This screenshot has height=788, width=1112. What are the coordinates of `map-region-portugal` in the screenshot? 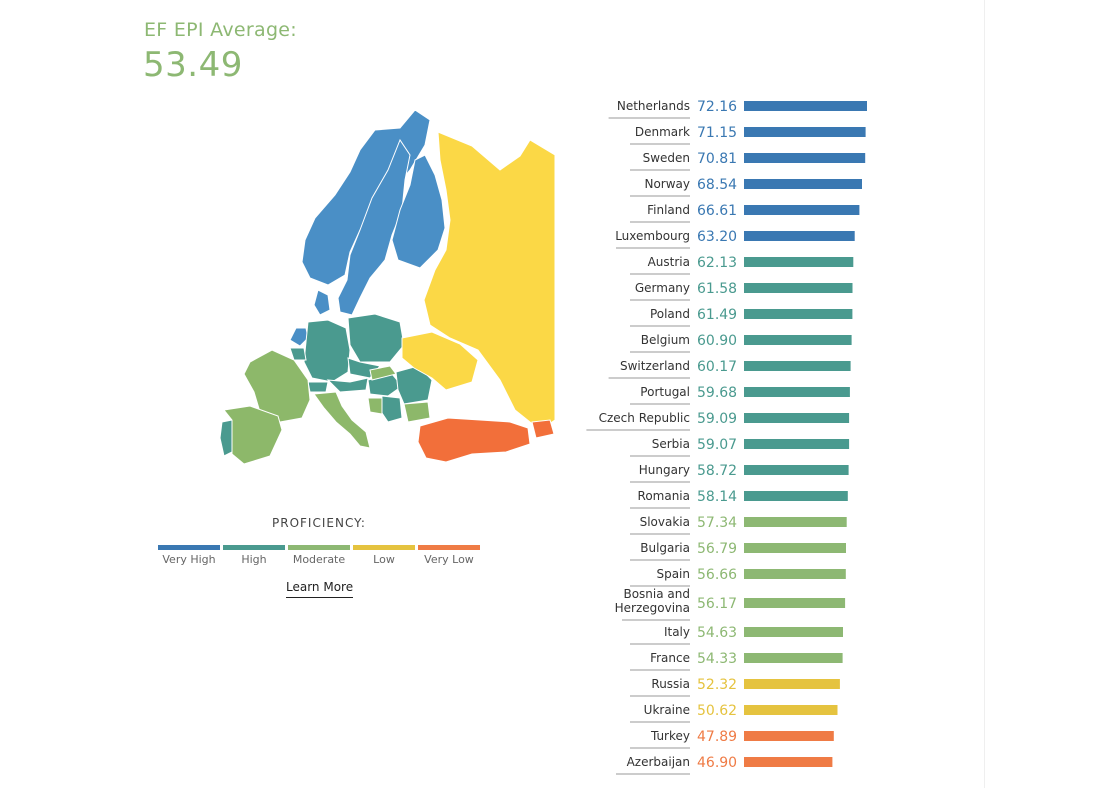 It's located at (226, 438).